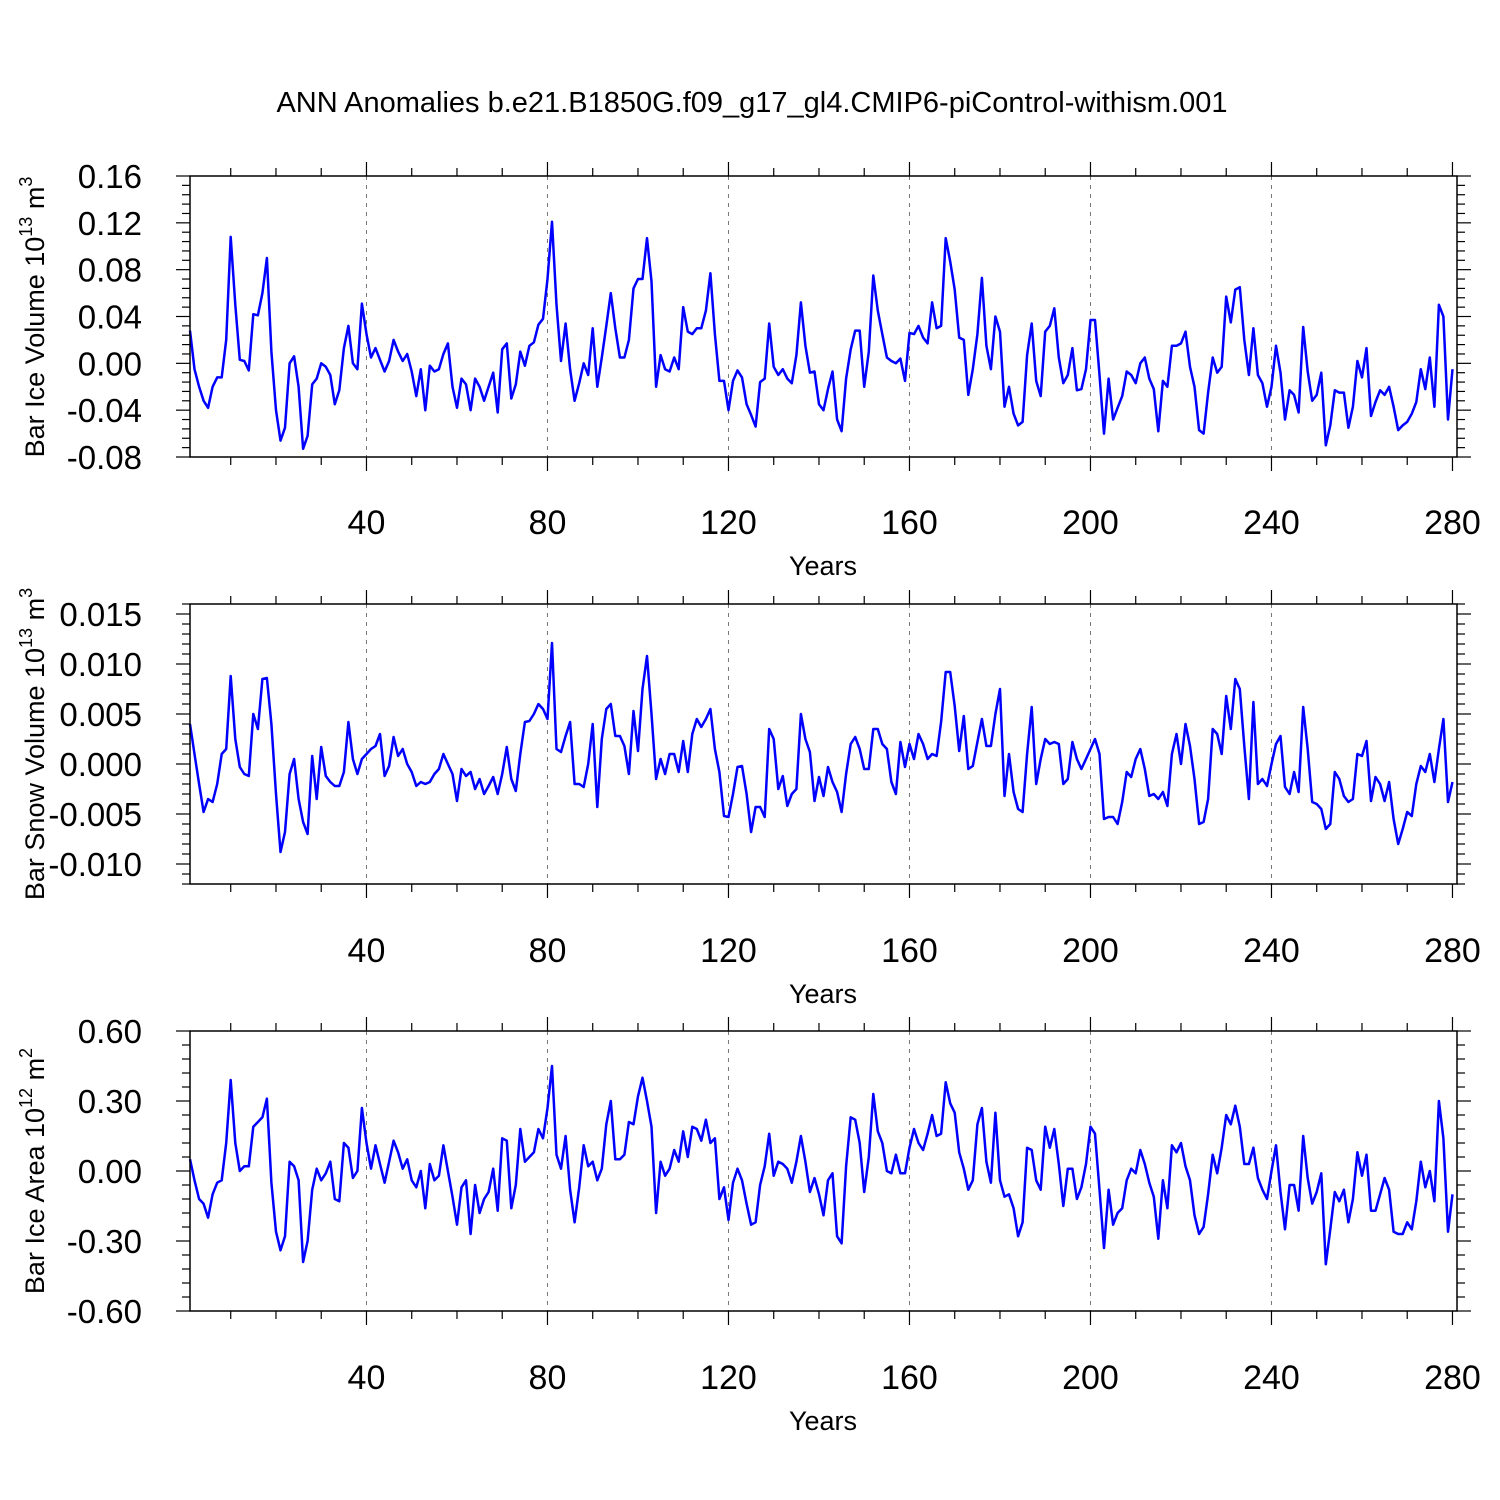 The image size is (1500, 1500). What do you see at coordinates (110, 1101) in the screenshot?
I see `y-tick-label: 0.30` at bounding box center [110, 1101].